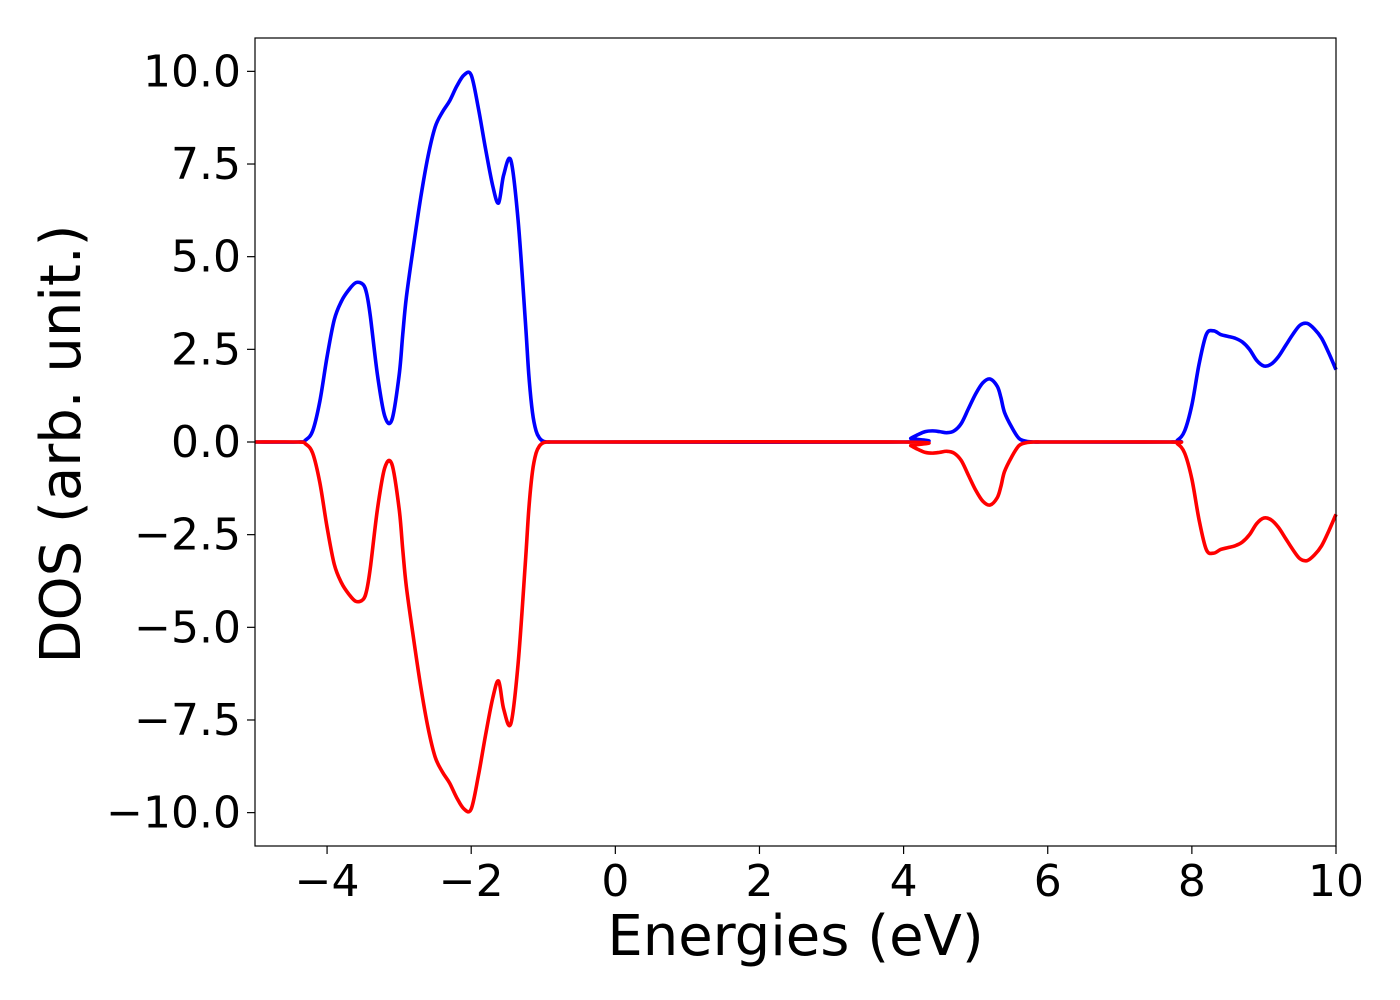  Describe the element at coordinates (471, 881) in the screenshot. I see `x-tick-label: −2` at that location.